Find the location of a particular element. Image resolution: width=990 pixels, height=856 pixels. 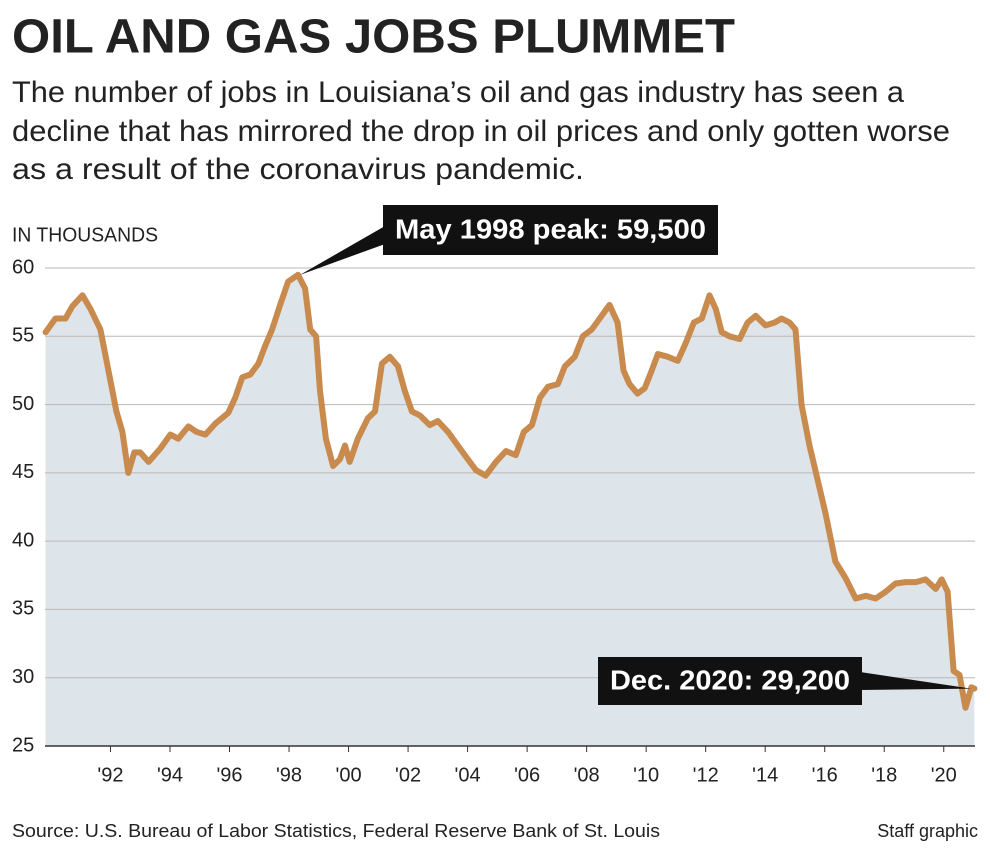

x-tick-label: '08 is located at coordinates (587, 775).